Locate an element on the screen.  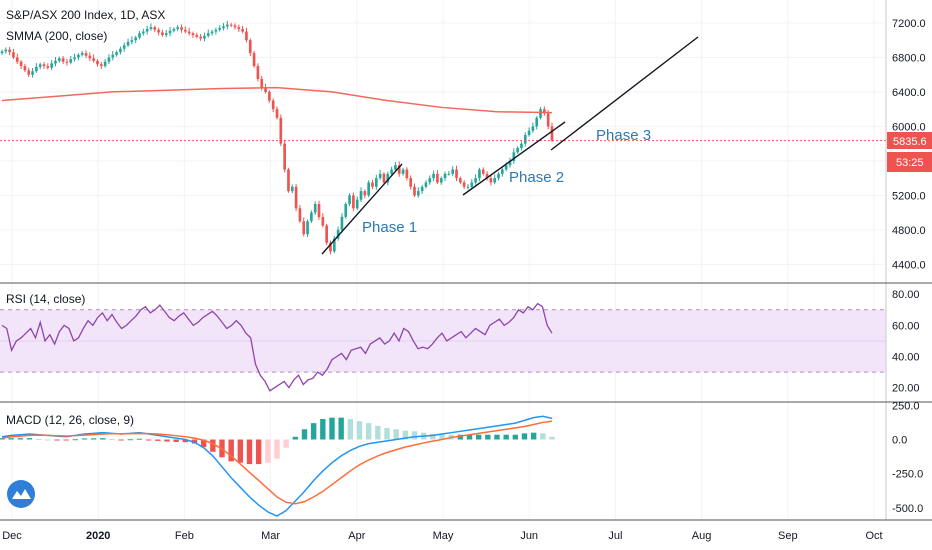
macd-tick-label: -250.0 is located at coordinates (907, 475).